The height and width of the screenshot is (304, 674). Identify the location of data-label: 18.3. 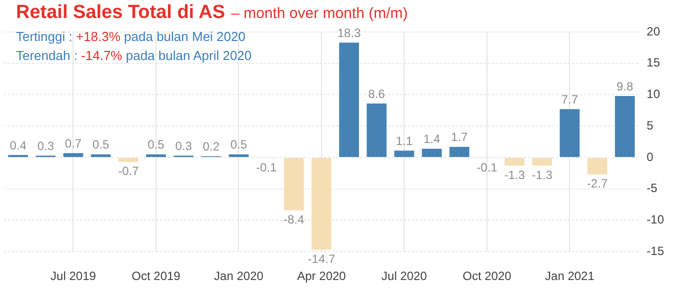
(349, 33).